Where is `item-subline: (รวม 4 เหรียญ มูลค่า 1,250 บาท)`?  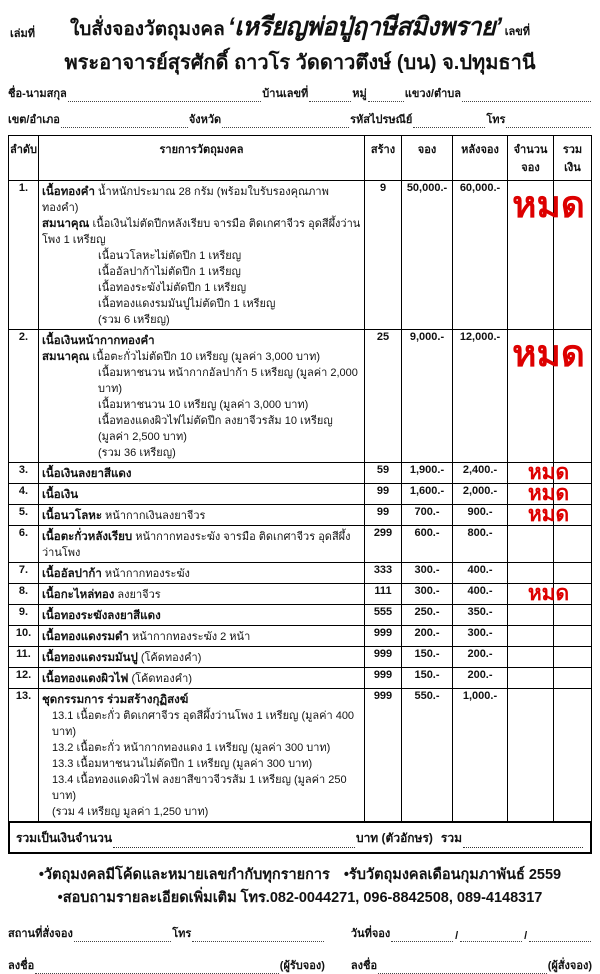 item-subline: (รวม 4 เหรียญ มูลค่า 1,250 บาท) is located at coordinates (130, 812).